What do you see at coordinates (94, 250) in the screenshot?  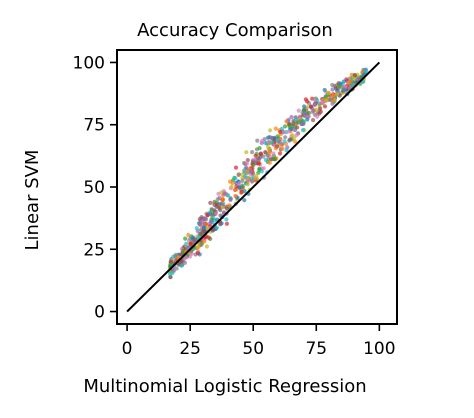 I see `y-tick-label: 25` at bounding box center [94, 250].